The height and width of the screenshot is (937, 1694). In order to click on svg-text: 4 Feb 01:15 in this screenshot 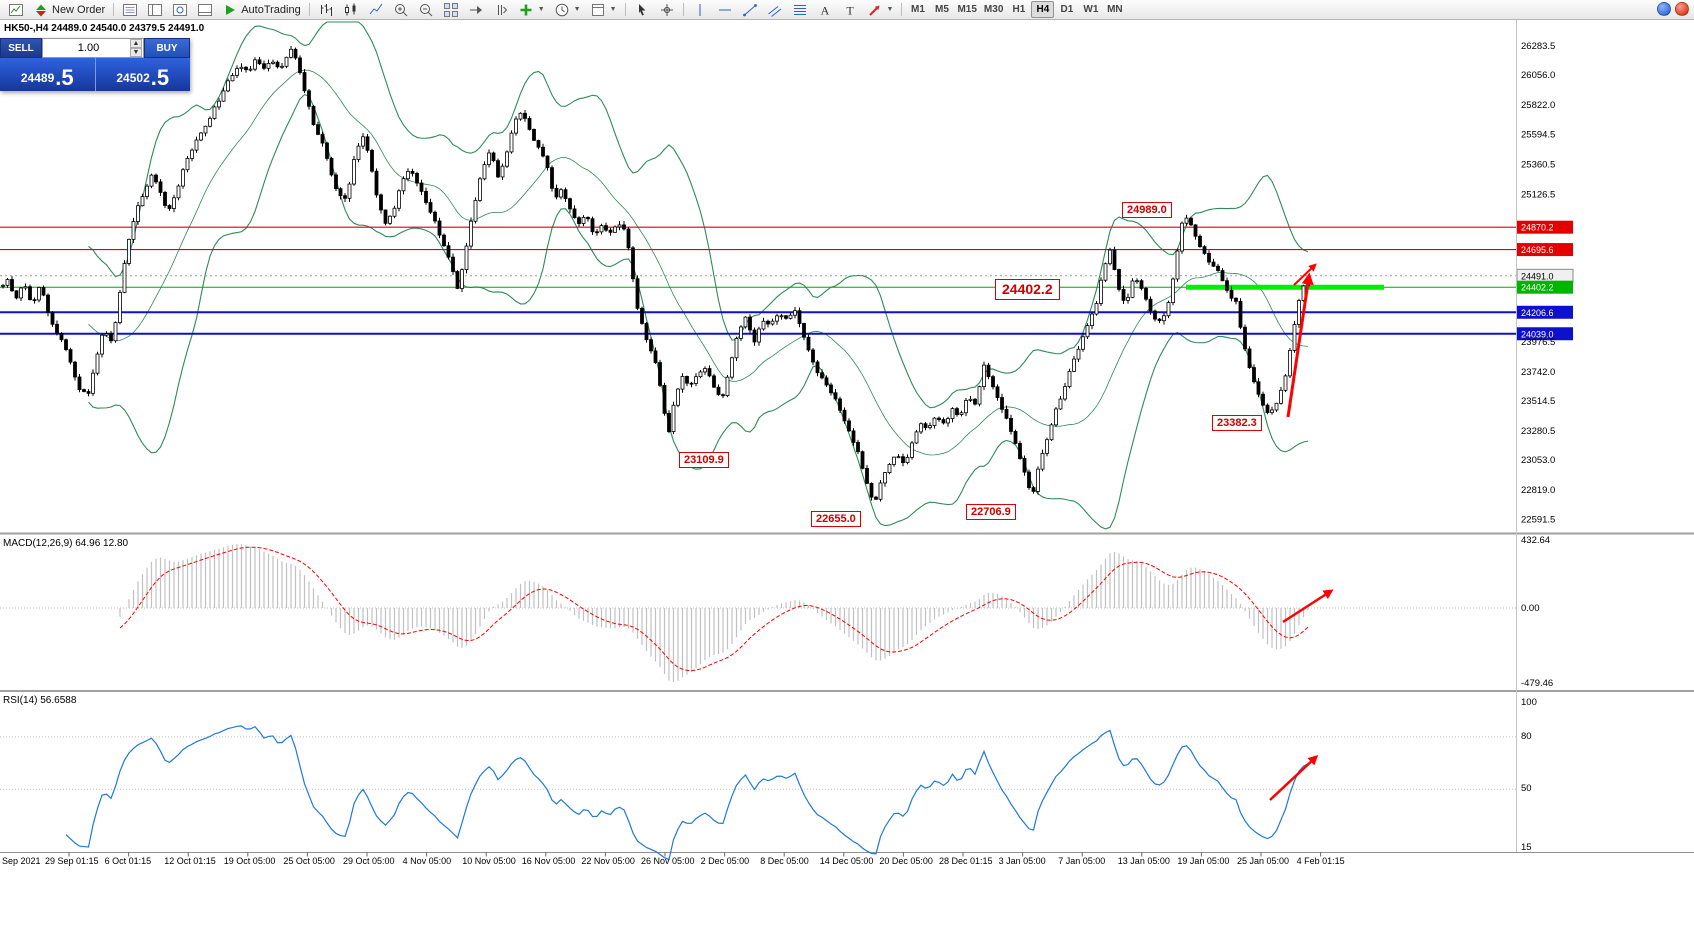, I will do `click(1321, 861)`.